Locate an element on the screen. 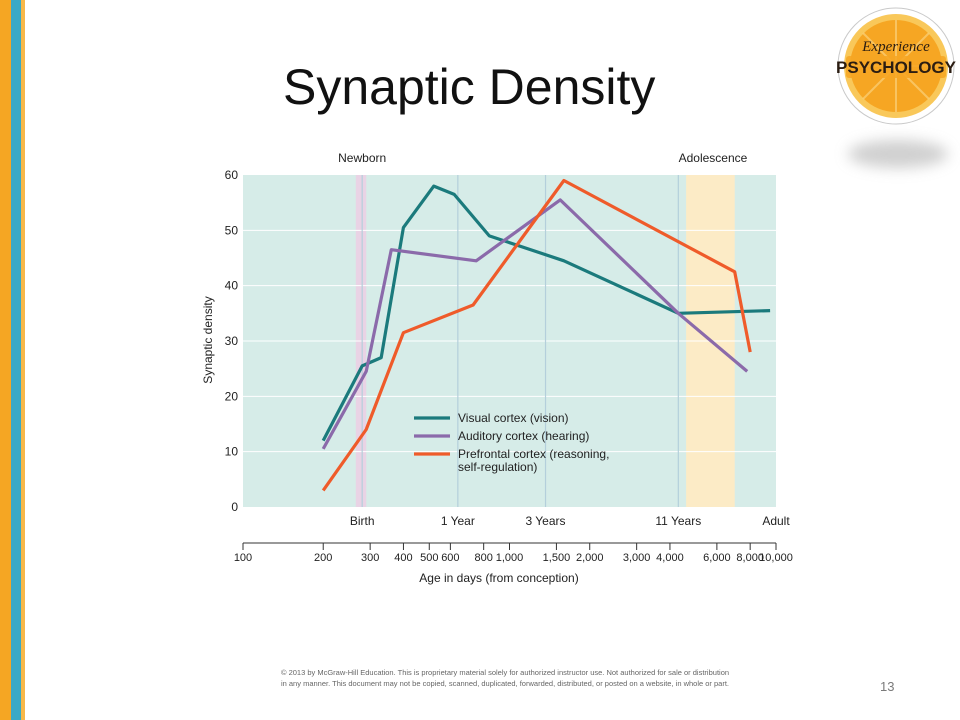  x-tick-label: 8,000 is located at coordinates (750, 558).